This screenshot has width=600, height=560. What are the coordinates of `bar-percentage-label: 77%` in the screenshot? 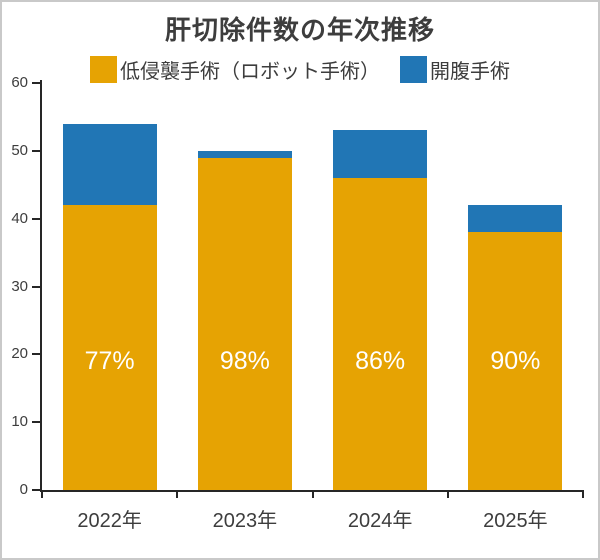 It's located at (109, 361).